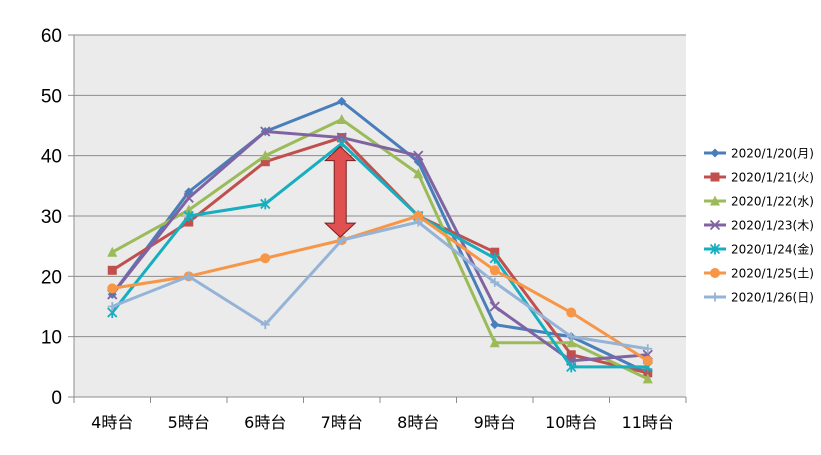  What do you see at coordinates (772, 249) in the screenshot?
I see `legend-label-4: 2020/1/24(金)` at bounding box center [772, 249].